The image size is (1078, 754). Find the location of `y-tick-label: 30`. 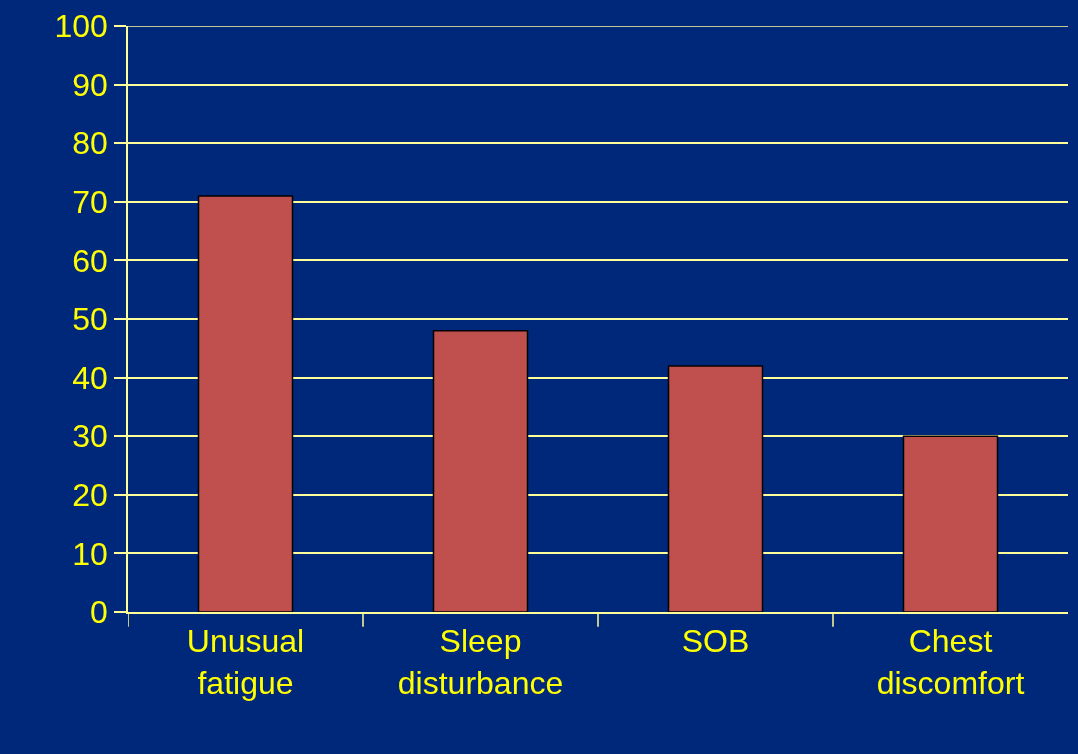

y-tick-label: 30 is located at coordinates (90, 436).